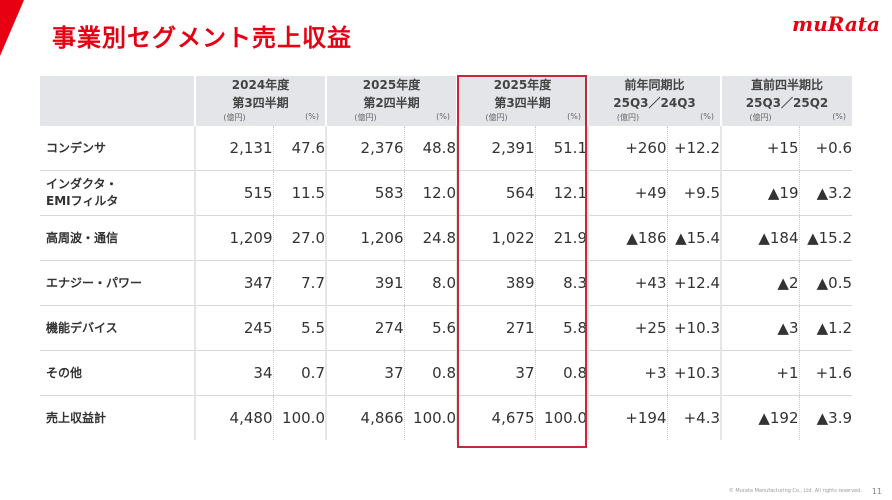 Image resolution: width=892 pixels, height=500 pixels. I want to click on percent-cell: +9.5, so click(694, 193).